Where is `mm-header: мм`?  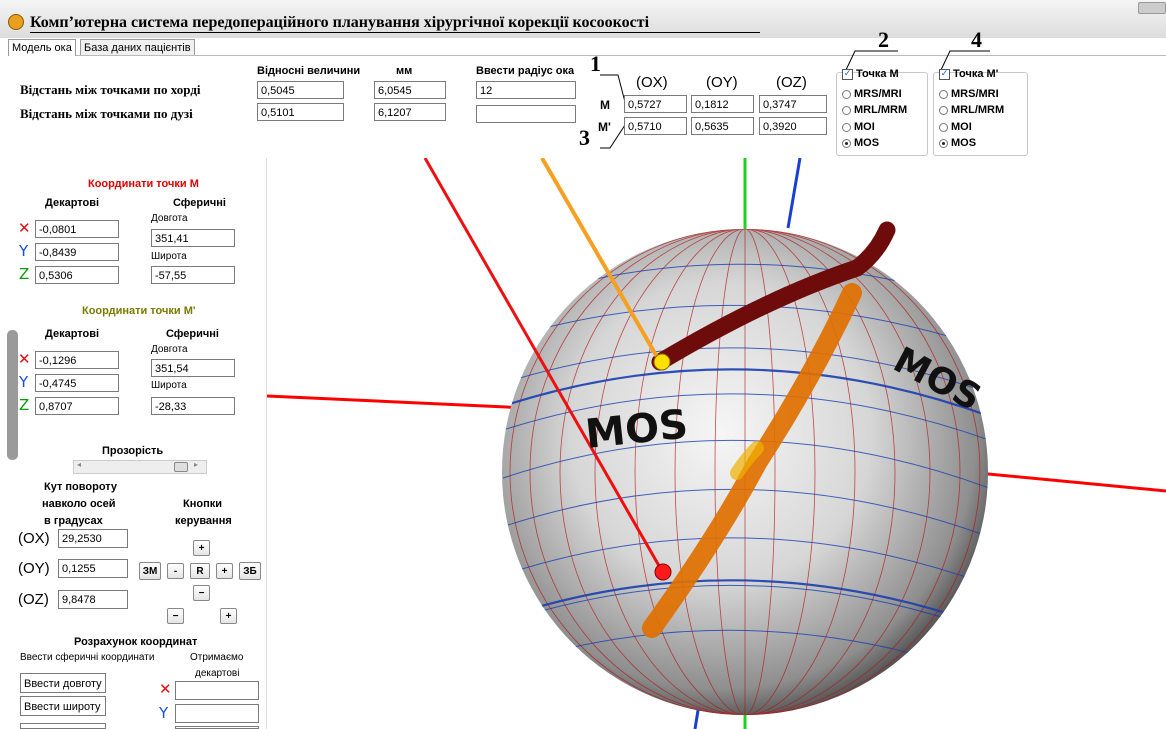 mm-header: мм is located at coordinates (404, 71).